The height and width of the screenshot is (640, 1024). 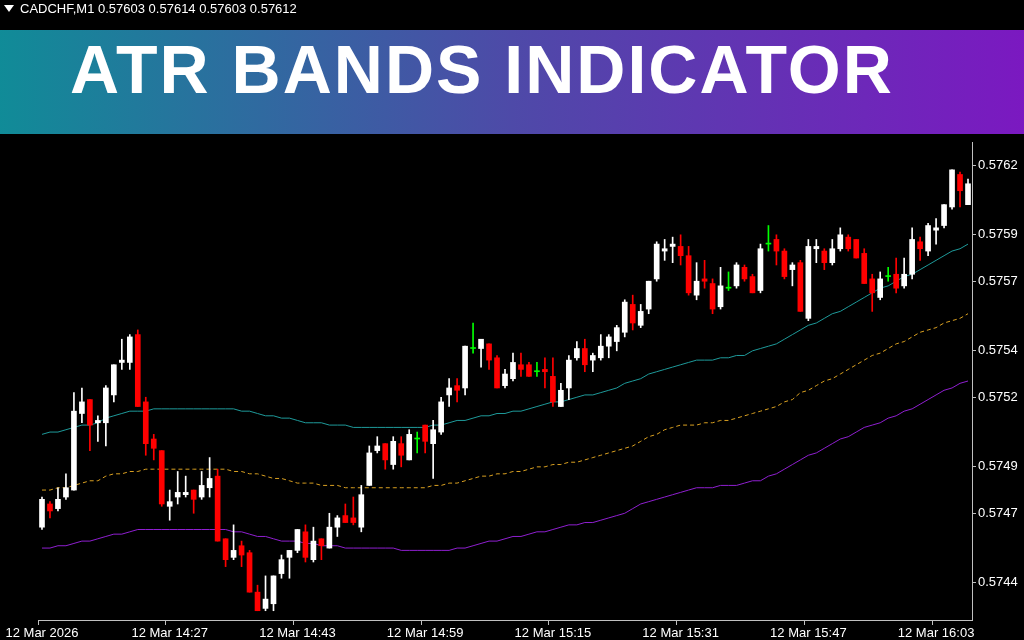 What do you see at coordinates (998, 512) in the screenshot?
I see `y-tick-label: 0.5747` at bounding box center [998, 512].